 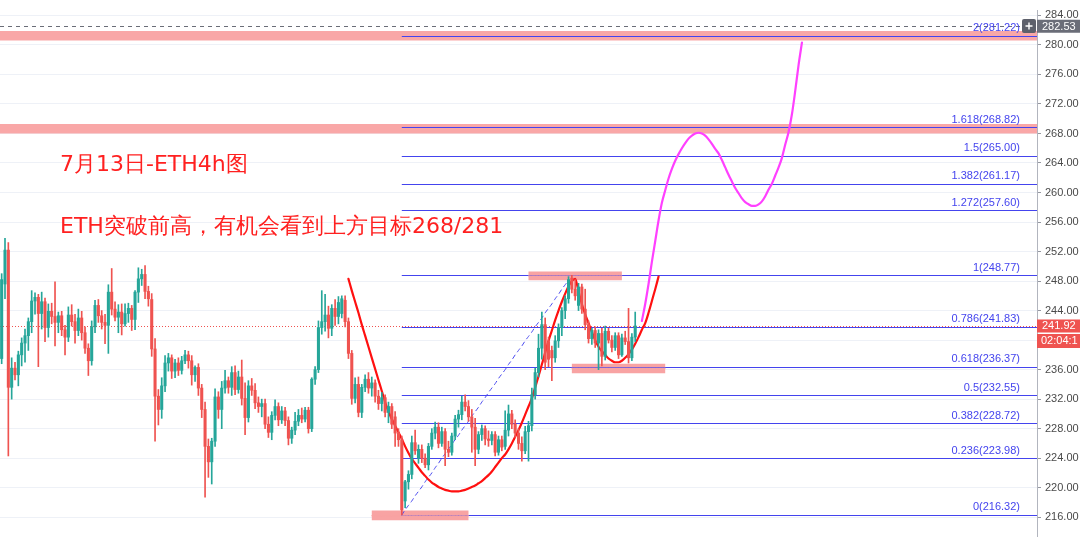 What do you see at coordinates (1062, 132) in the screenshot?
I see `y-tick-label: 268.00` at bounding box center [1062, 132].